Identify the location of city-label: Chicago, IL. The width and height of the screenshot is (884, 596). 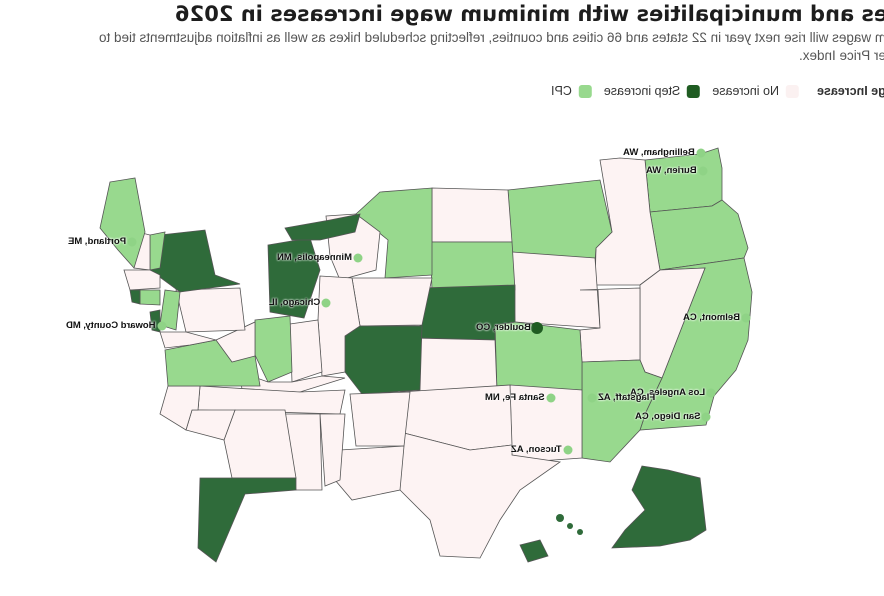
(294, 302).